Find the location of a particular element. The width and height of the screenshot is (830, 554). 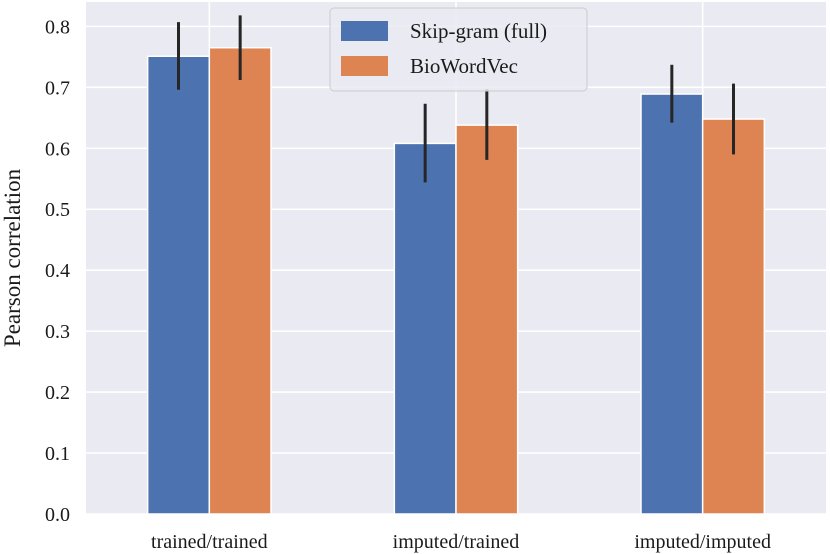

y-tick-label: 0.1 is located at coordinates (57, 454).